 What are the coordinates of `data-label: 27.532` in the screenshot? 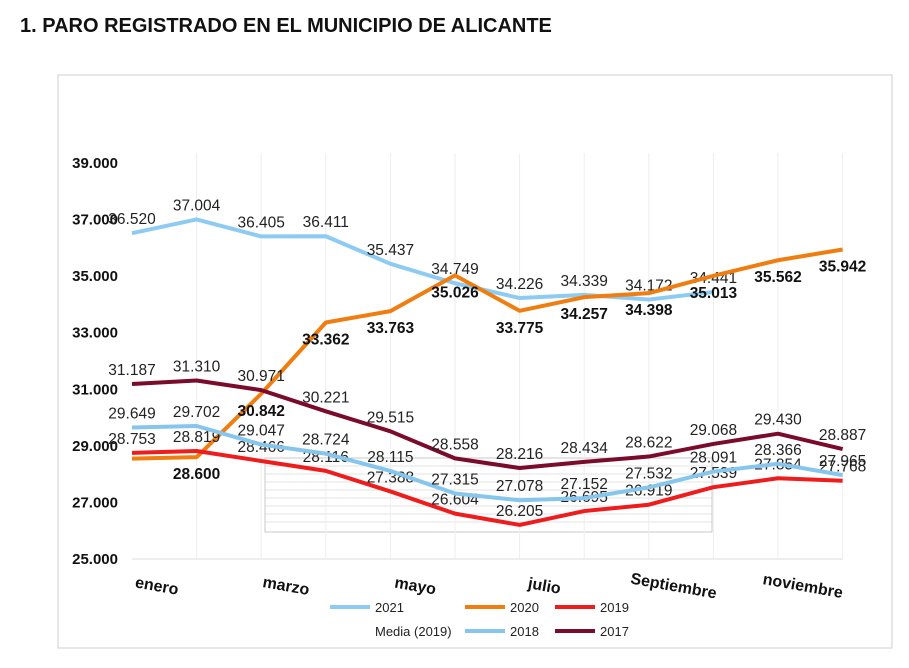 It's located at (648, 473).